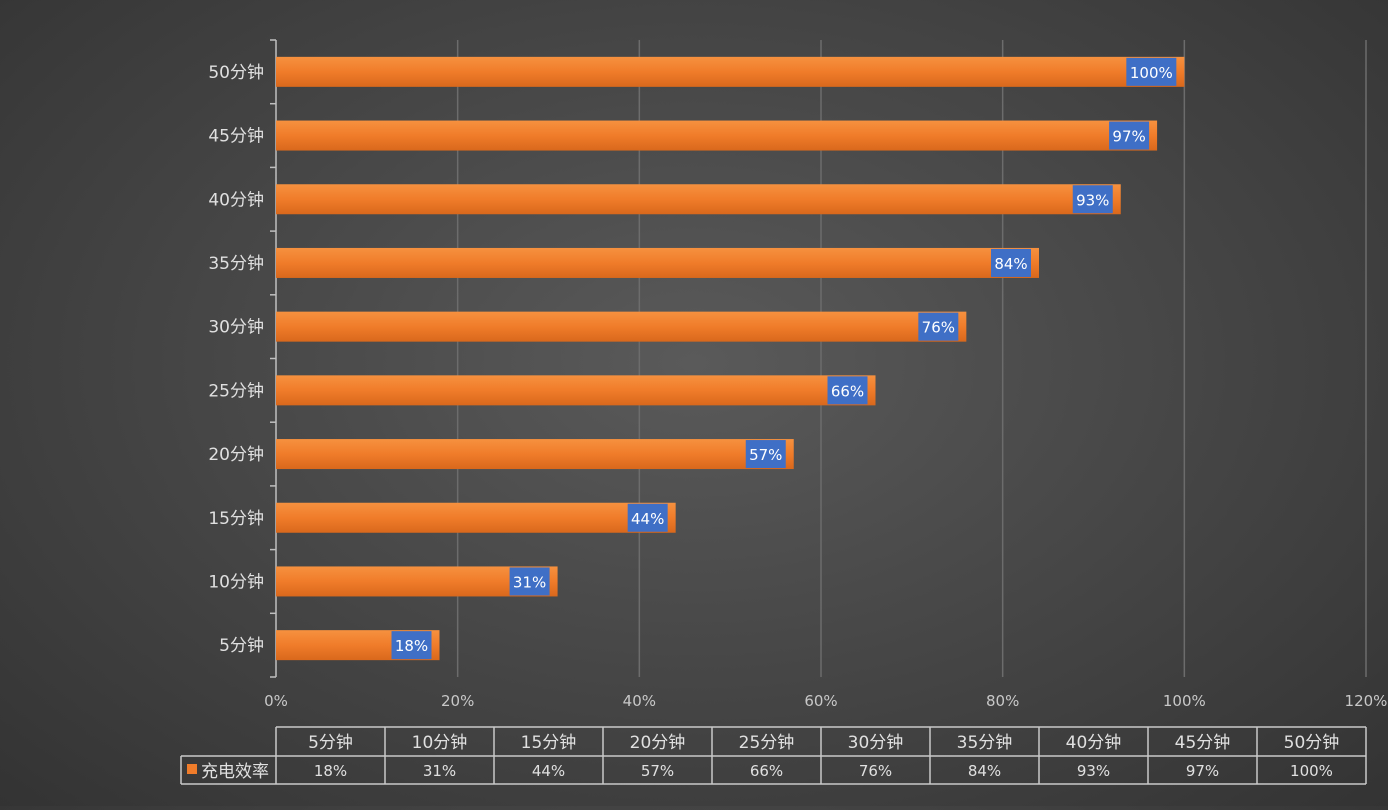  I want to click on x-tick-label: 40%, so click(639, 701).